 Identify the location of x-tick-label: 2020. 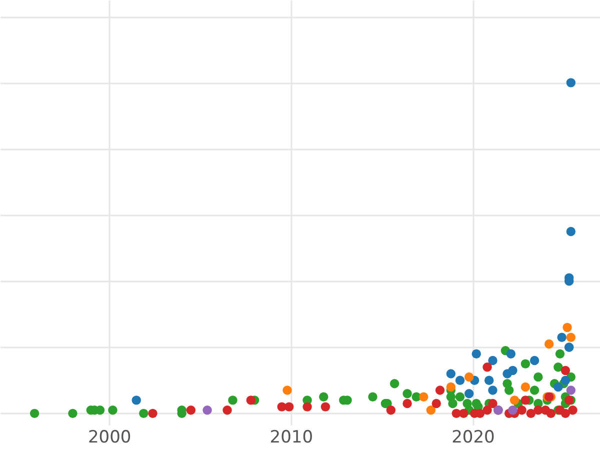
(473, 438).